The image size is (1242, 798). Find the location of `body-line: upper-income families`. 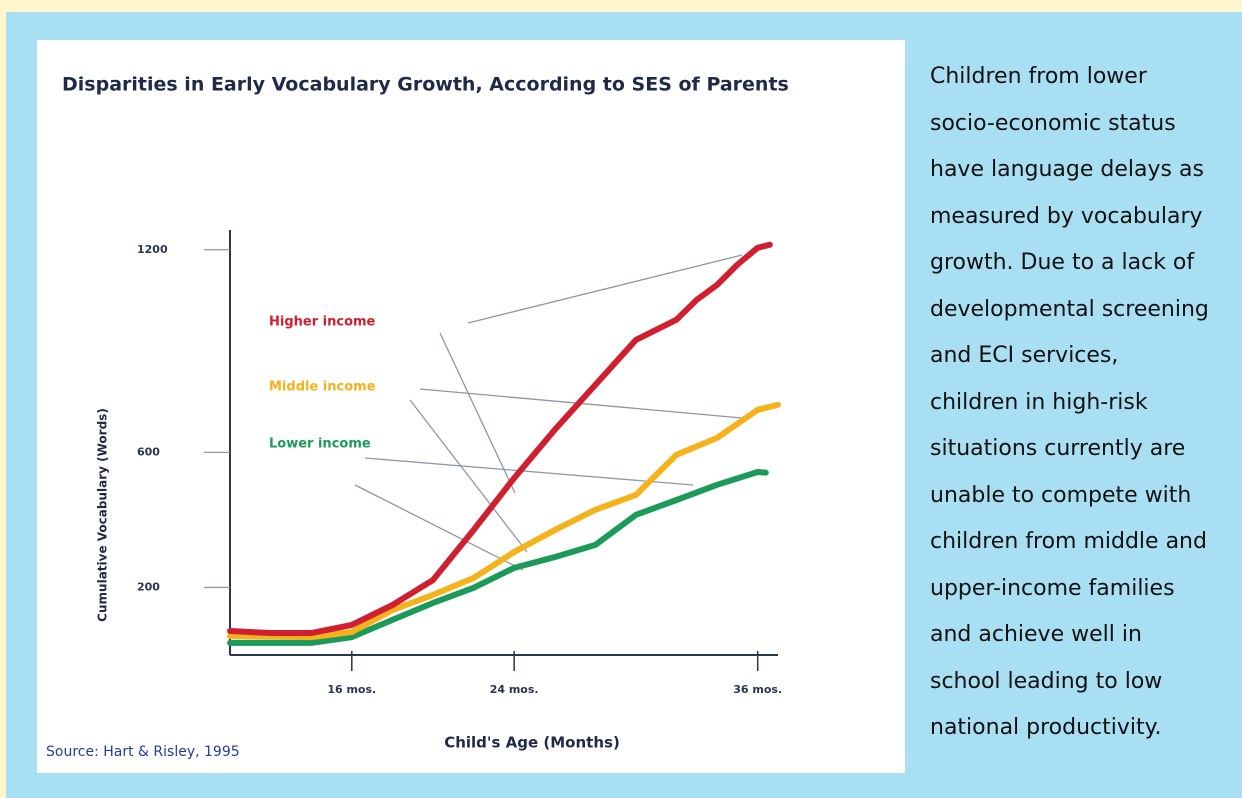

body-line: upper-income families is located at coordinates (1052, 588).